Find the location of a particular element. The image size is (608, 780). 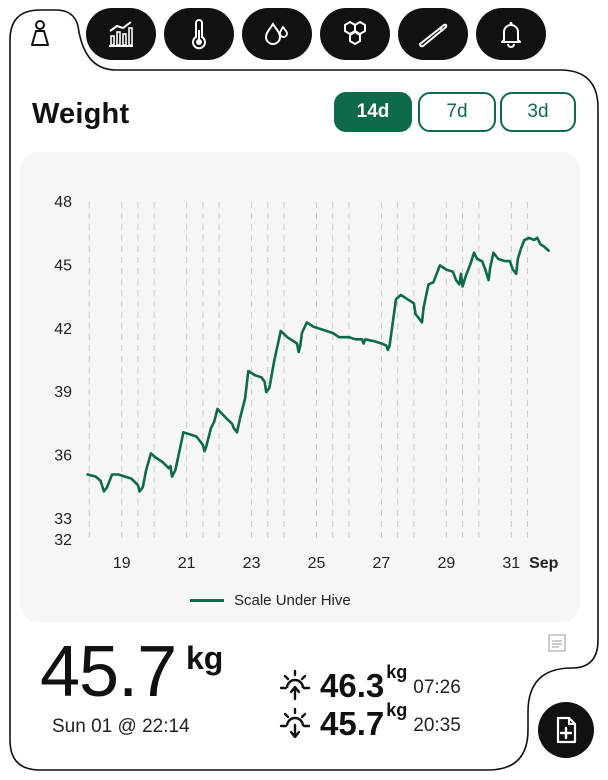

chart-icon is located at coordinates (121, 34).